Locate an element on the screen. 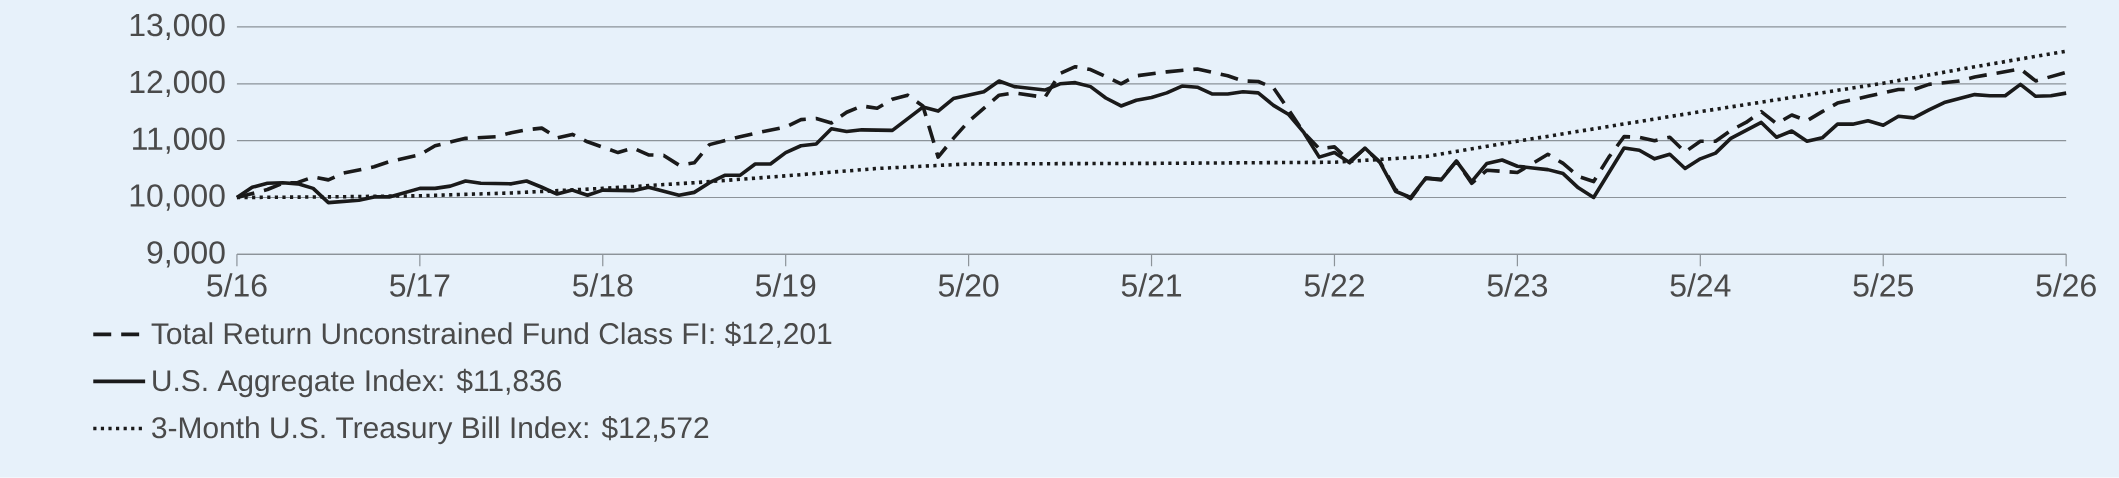  y-tick-label: 10,000 is located at coordinates (177, 197).